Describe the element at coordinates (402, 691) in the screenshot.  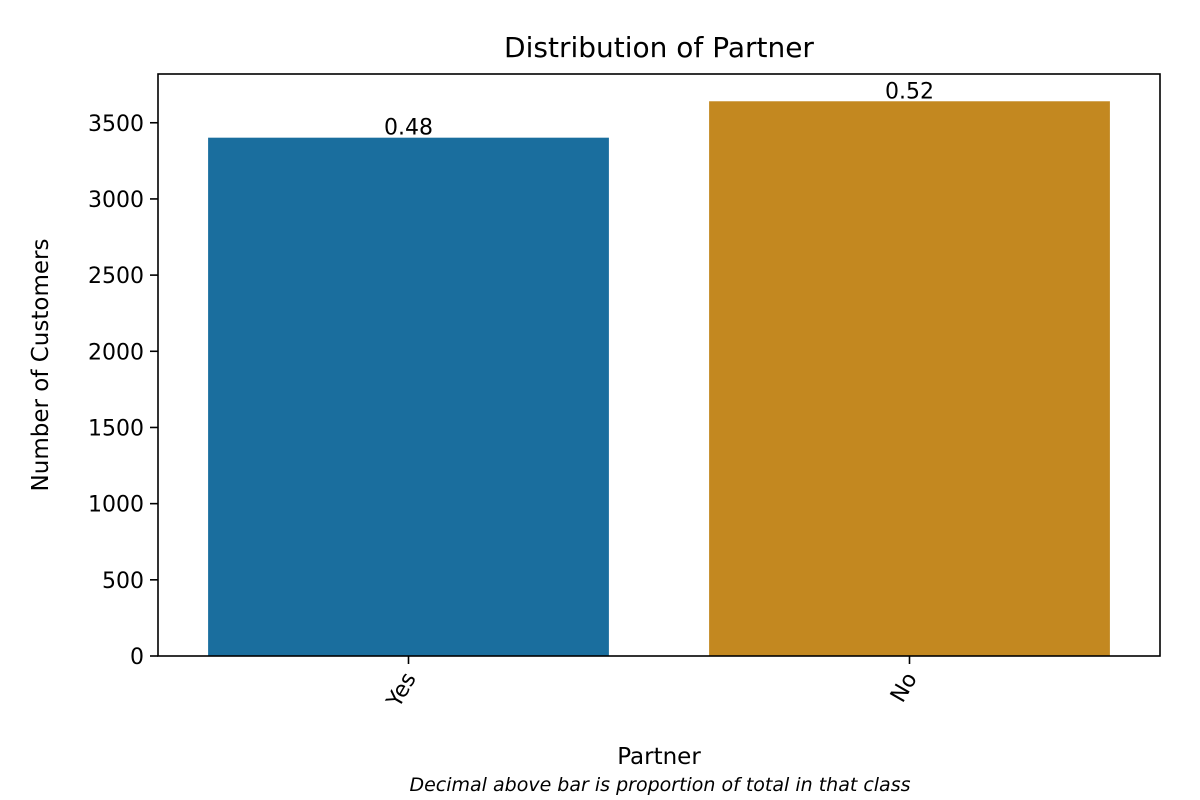
I see `x-tick-label-yes: Yes` at that location.